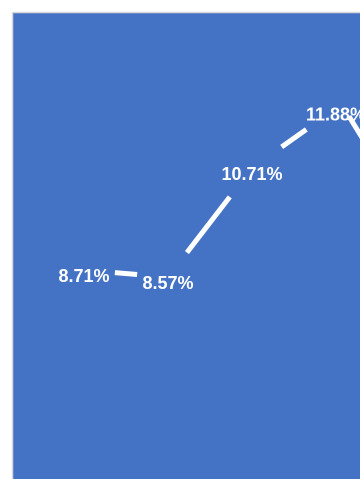 This screenshot has height=479, width=360. I want to click on data-label-1: 8.71%, so click(83, 276).